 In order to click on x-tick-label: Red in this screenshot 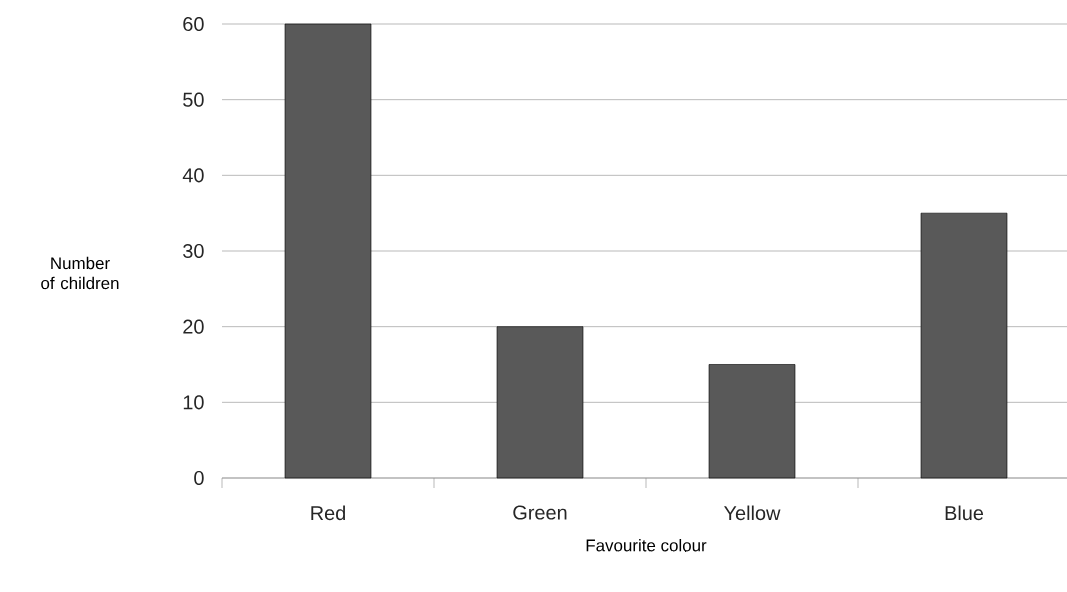, I will do `click(328, 513)`.